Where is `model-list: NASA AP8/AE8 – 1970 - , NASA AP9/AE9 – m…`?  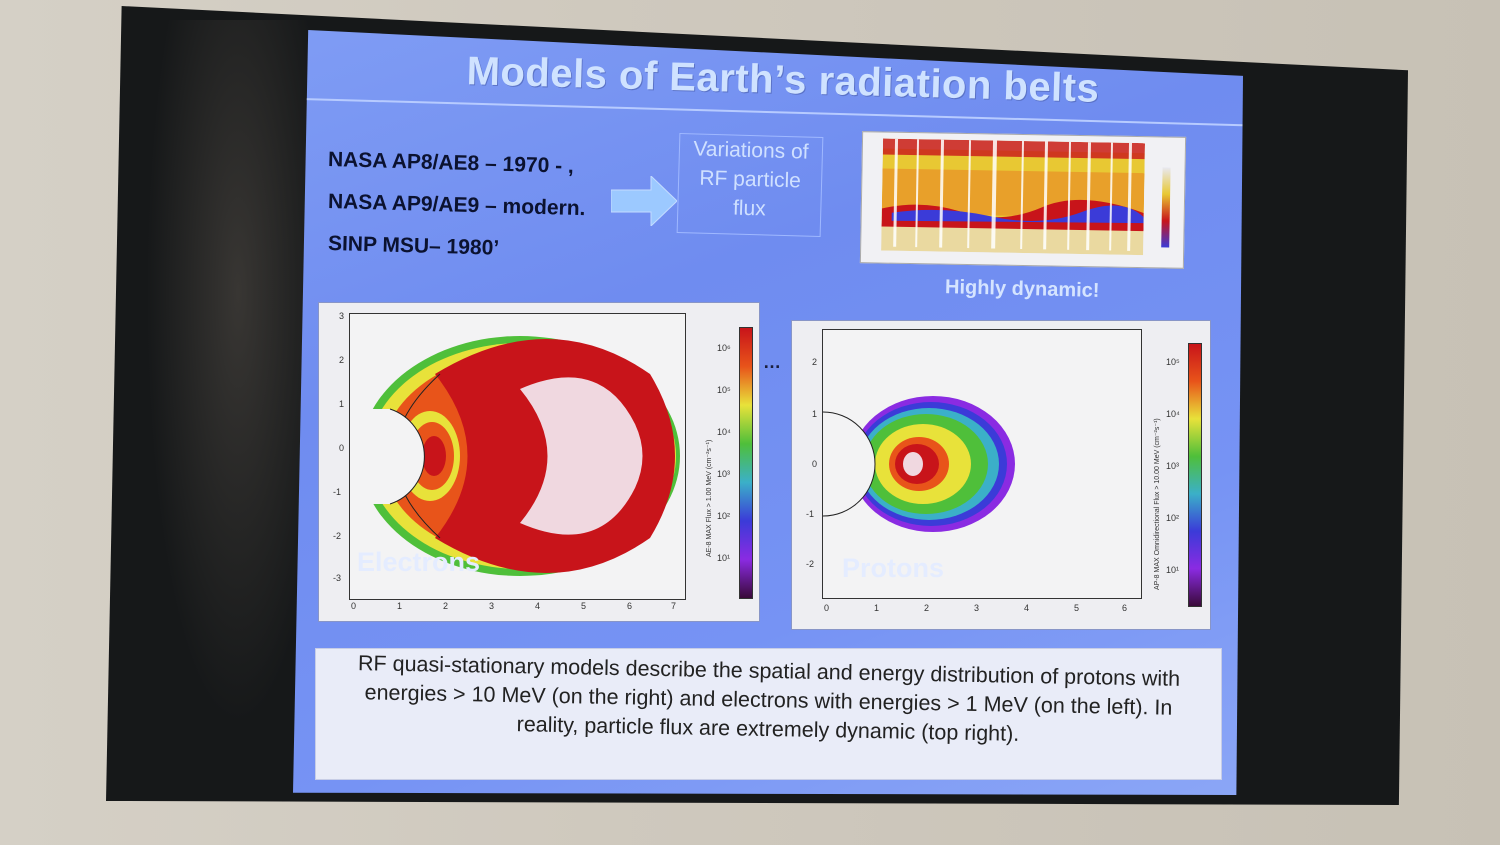
model-list: NASA AP8/AE8 – 1970 - , NASA AP9/AE9 – m… is located at coordinates (457, 211).